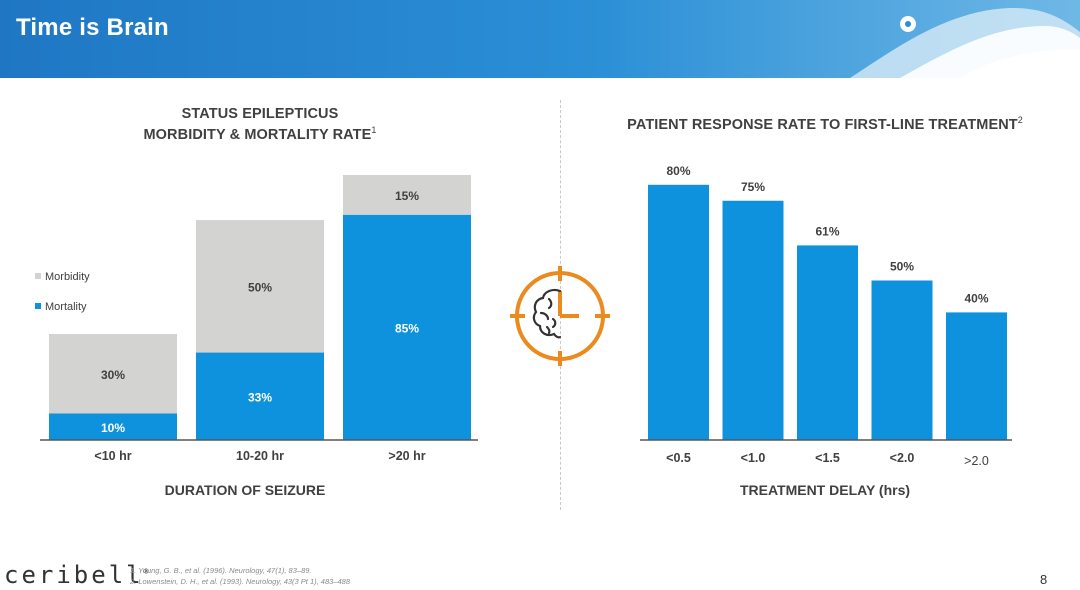  What do you see at coordinates (902, 267) in the screenshot?
I see `response-rate-data-label: 50%` at bounding box center [902, 267].